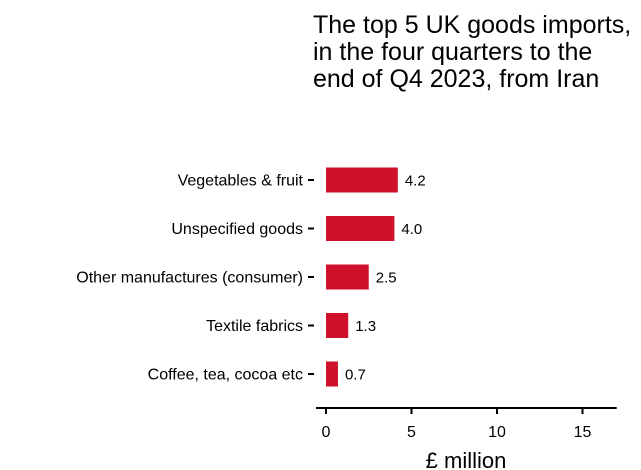  I want to click on bar-coffee-tea-cocoa-etc, so click(332, 374).